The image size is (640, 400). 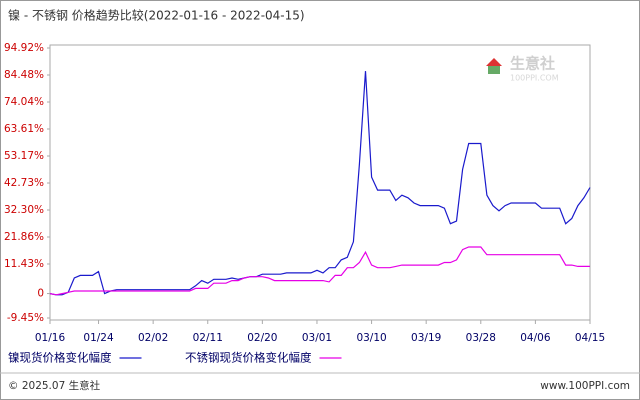 What do you see at coordinates (371, 338) in the screenshot?
I see `x-tick-label: 03/10` at bounding box center [371, 338].